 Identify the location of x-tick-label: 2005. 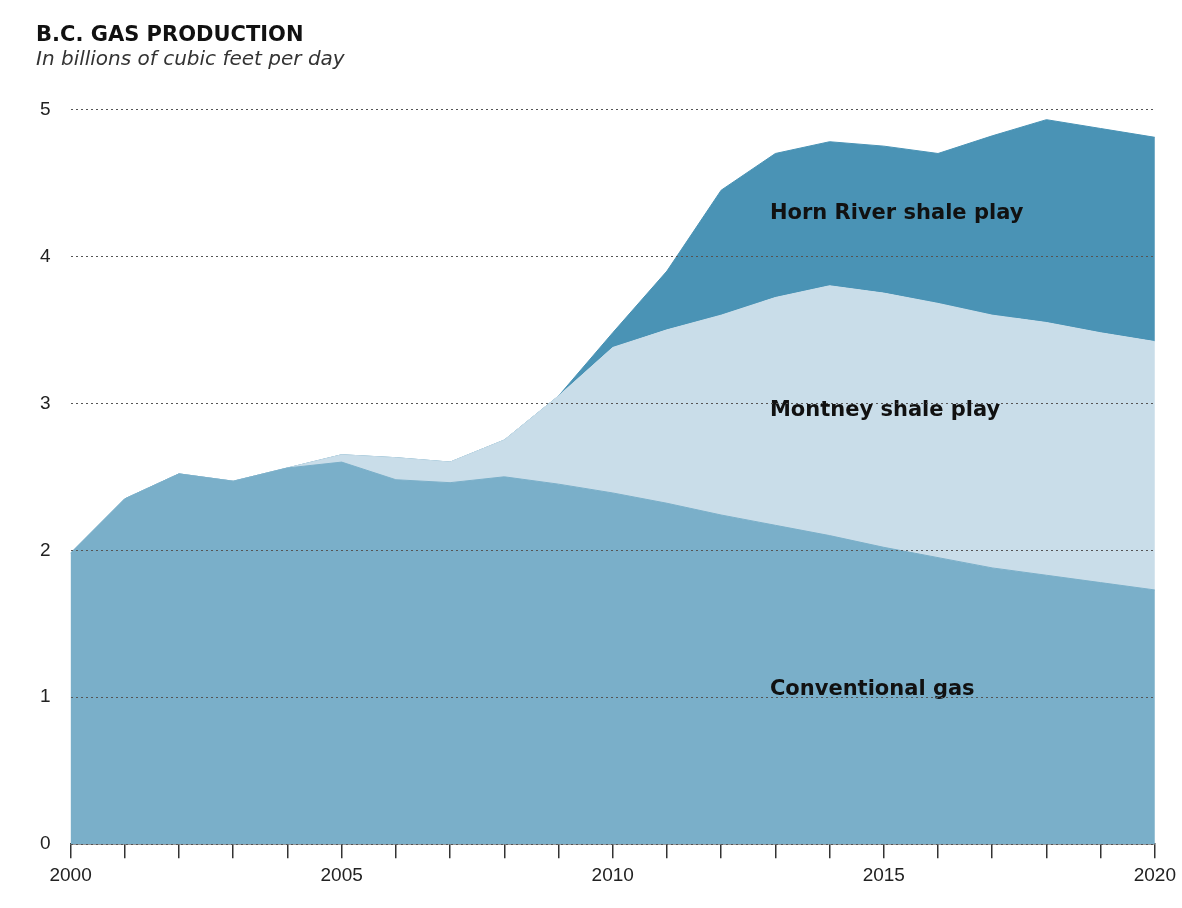
(341, 874).